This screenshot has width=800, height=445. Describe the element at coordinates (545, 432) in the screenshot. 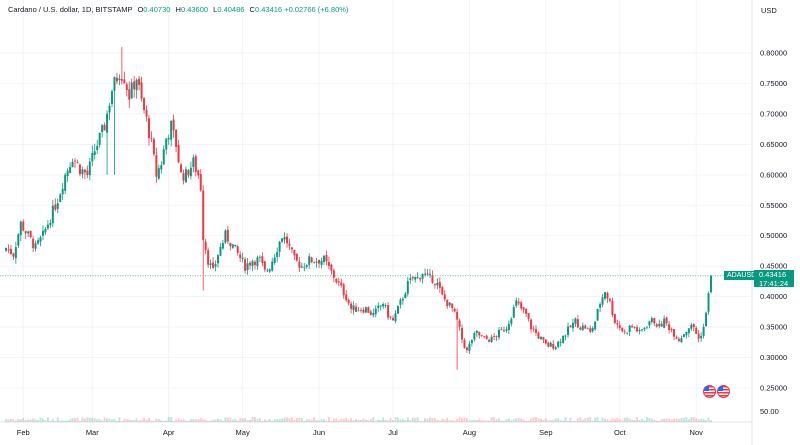

I see `time-tick-label: Sep` at that location.